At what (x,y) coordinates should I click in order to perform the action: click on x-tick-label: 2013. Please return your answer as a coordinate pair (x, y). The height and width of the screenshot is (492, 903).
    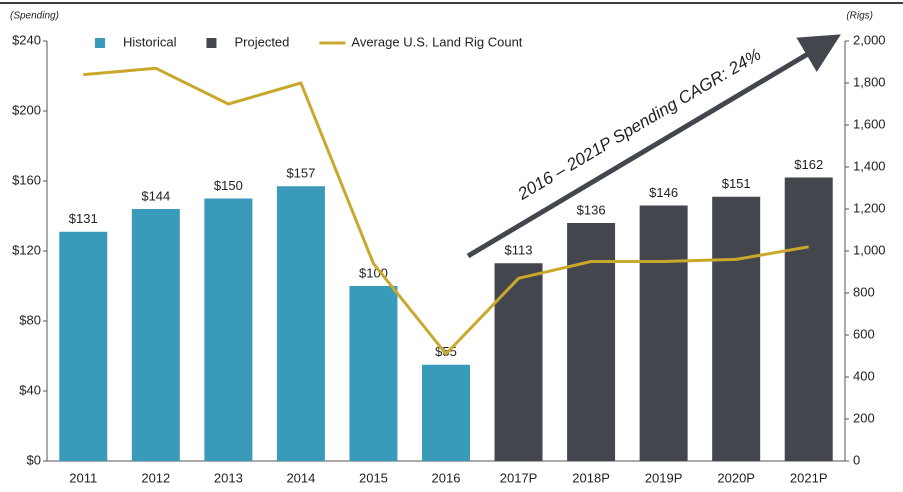
    Looking at the image, I should click on (228, 477).